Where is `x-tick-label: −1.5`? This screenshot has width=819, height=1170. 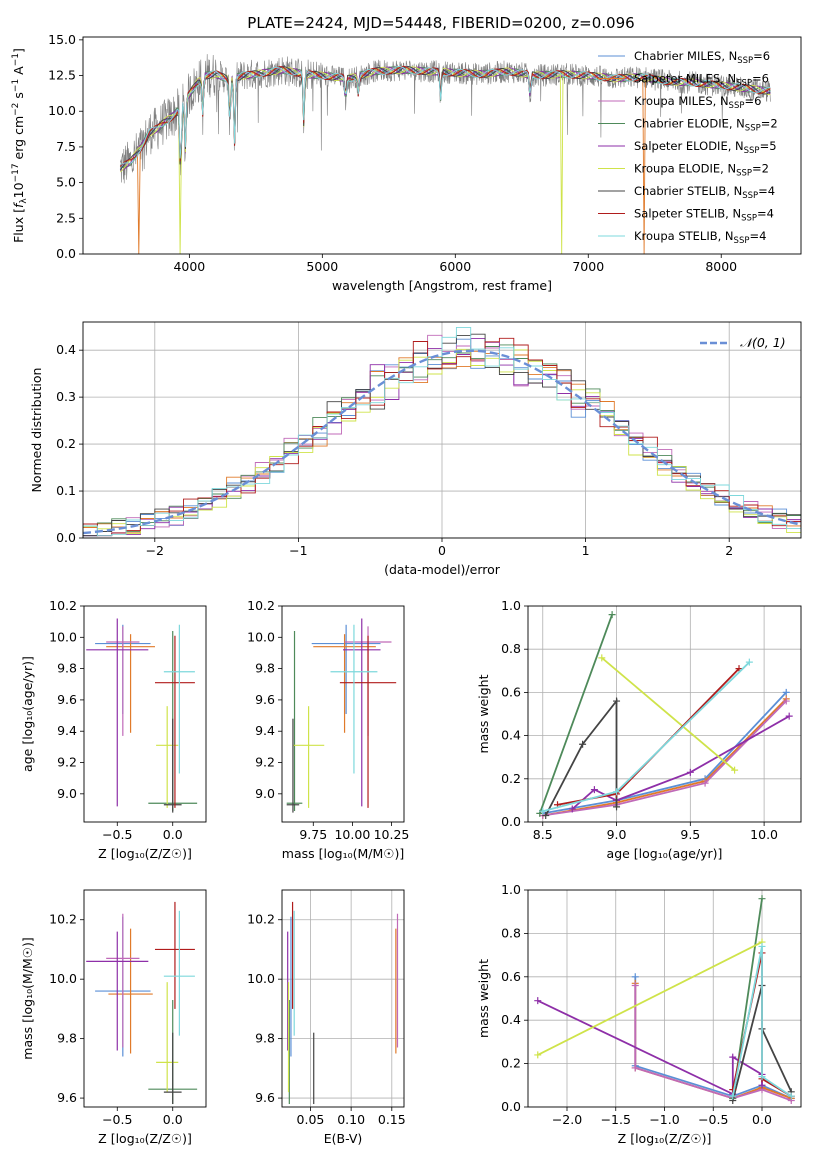
x-tick-label: −1.5 is located at coordinates (616, 1119).